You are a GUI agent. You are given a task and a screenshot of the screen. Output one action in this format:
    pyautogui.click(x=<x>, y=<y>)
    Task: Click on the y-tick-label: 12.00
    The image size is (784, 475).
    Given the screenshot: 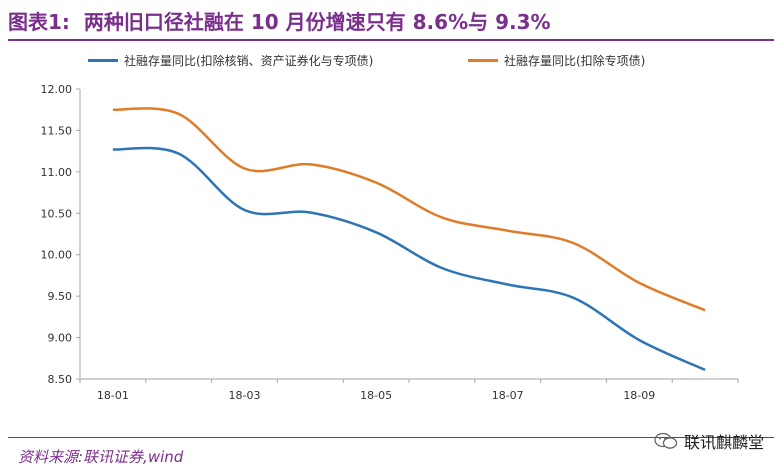 What is the action you would take?
    pyautogui.click(x=57, y=89)
    